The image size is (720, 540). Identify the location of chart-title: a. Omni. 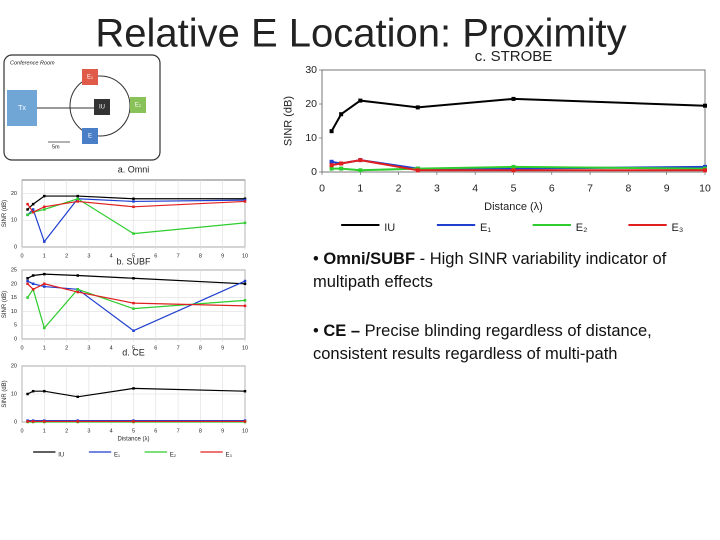
(134, 169).